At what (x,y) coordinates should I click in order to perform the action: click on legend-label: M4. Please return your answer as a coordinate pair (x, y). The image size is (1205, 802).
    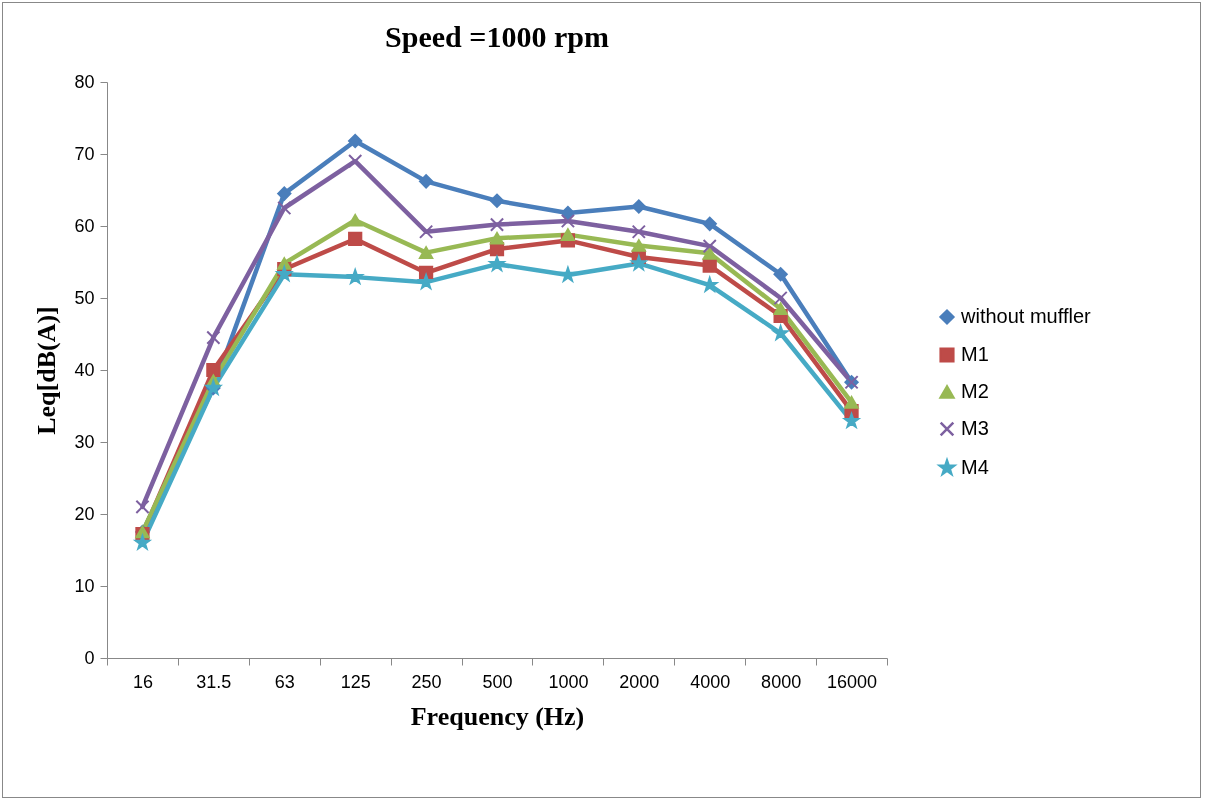
    Looking at the image, I should click on (975, 467).